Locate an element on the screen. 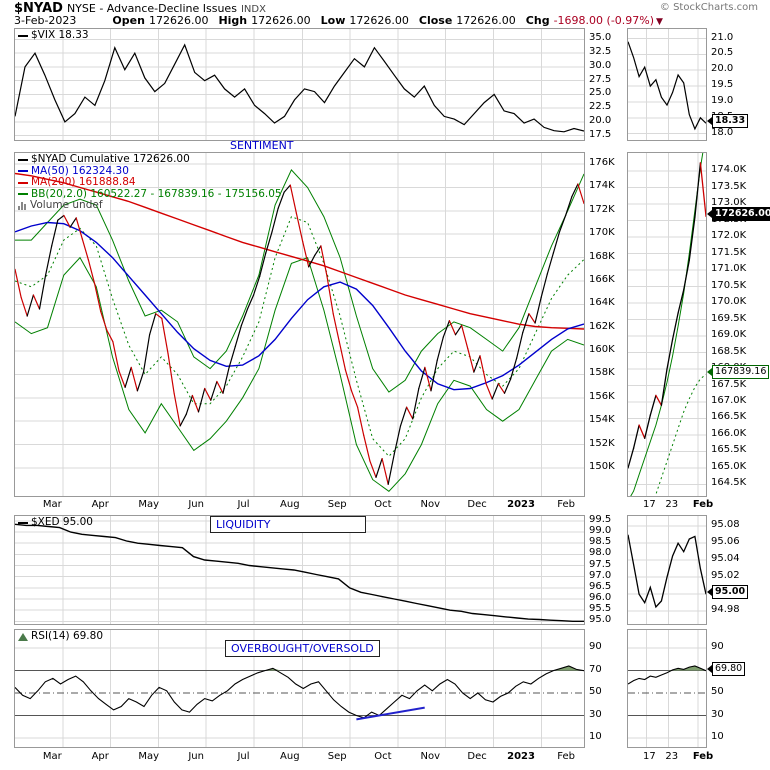 Image resolution: width=770 pixels, height=770 pixels. y-tick-label: 97.0 is located at coordinates (600, 575).